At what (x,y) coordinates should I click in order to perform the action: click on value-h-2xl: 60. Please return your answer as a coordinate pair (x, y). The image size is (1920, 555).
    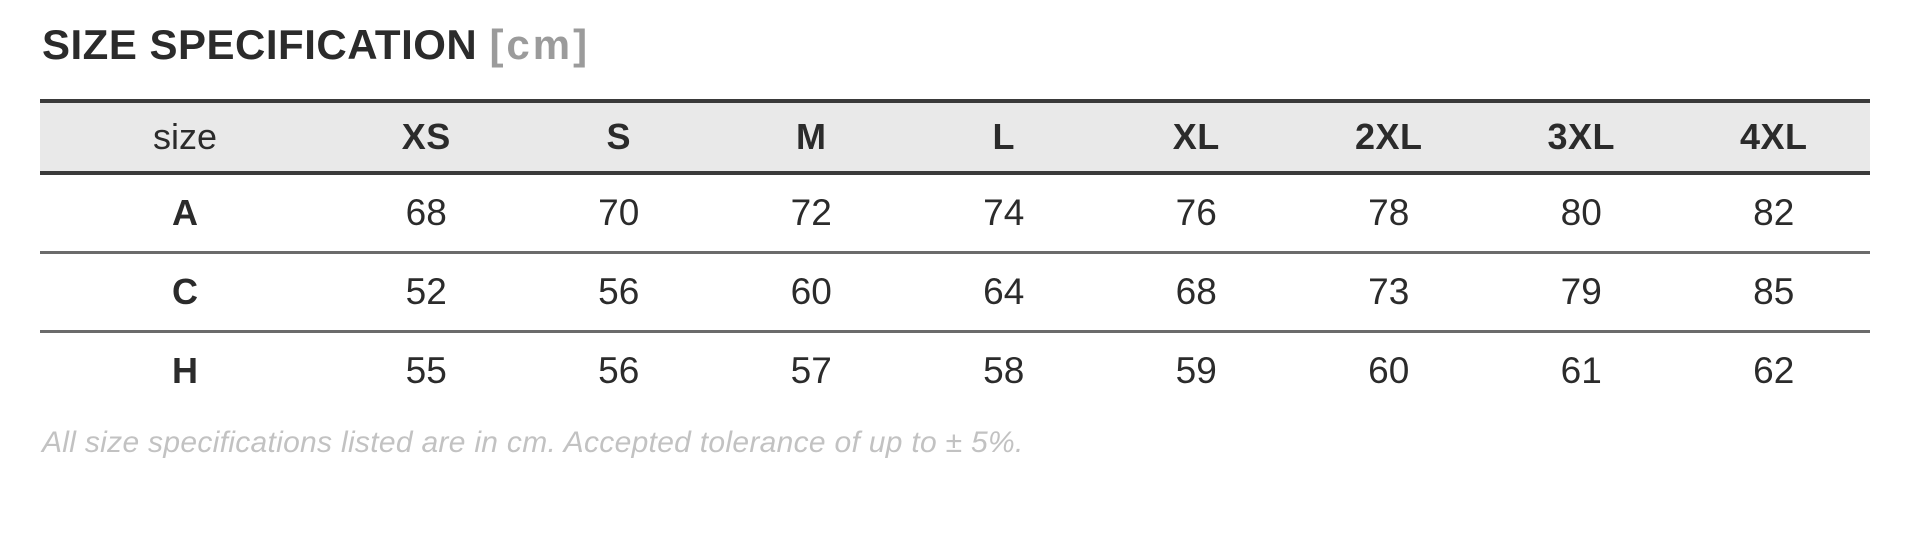
    Looking at the image, I should click on (1389, 371).